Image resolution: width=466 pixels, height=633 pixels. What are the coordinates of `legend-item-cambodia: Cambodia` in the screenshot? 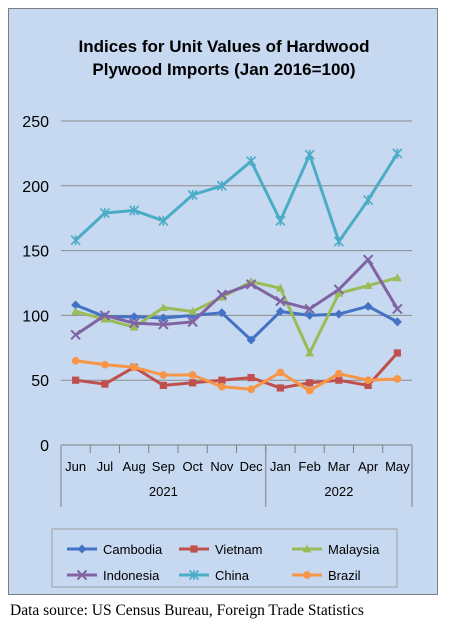 It's located at (115, 549).